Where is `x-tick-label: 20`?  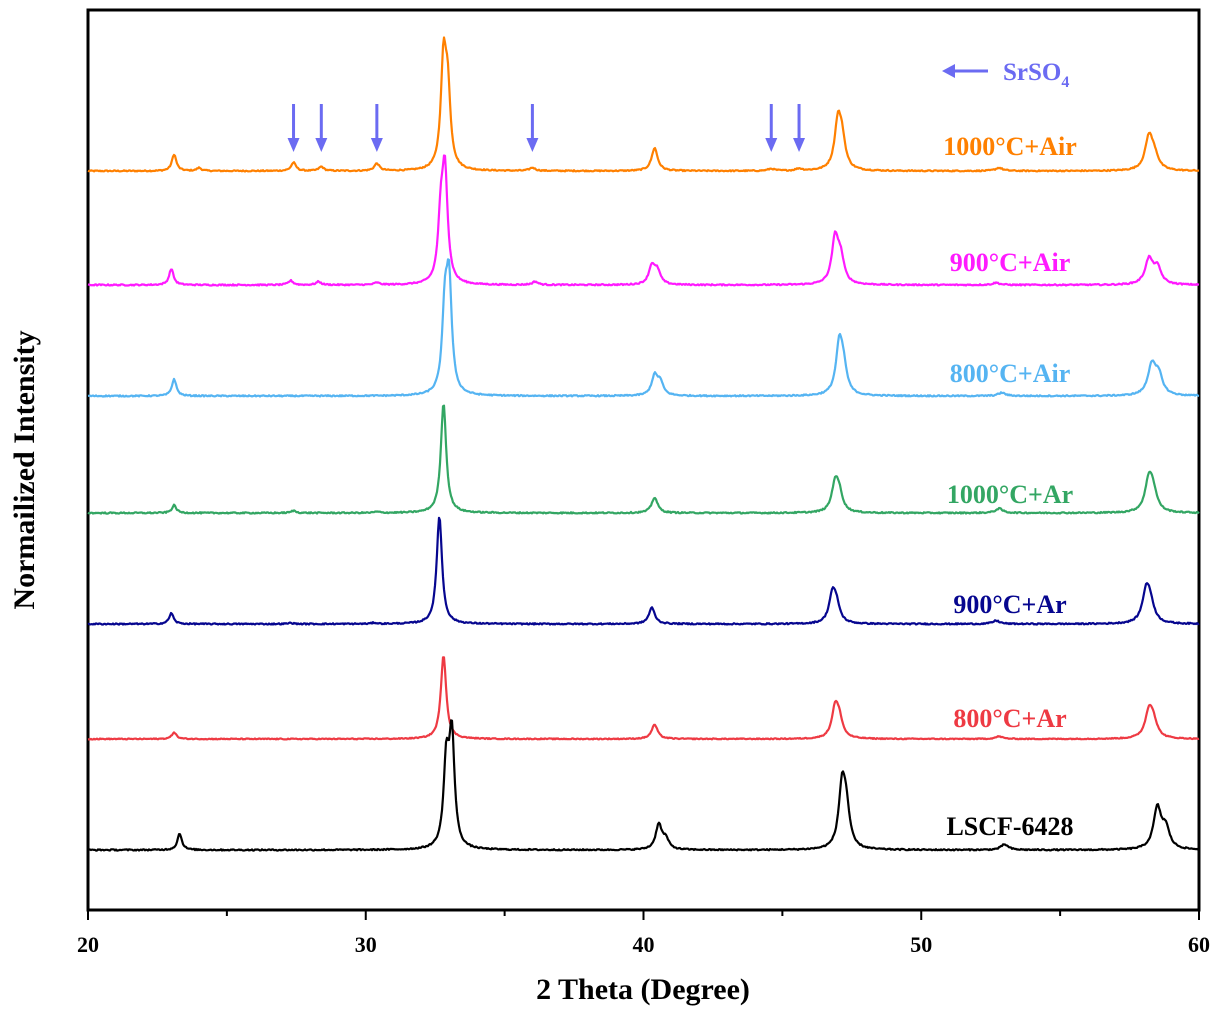 x-tick-label: 20 is located at coordinates (88, 944).